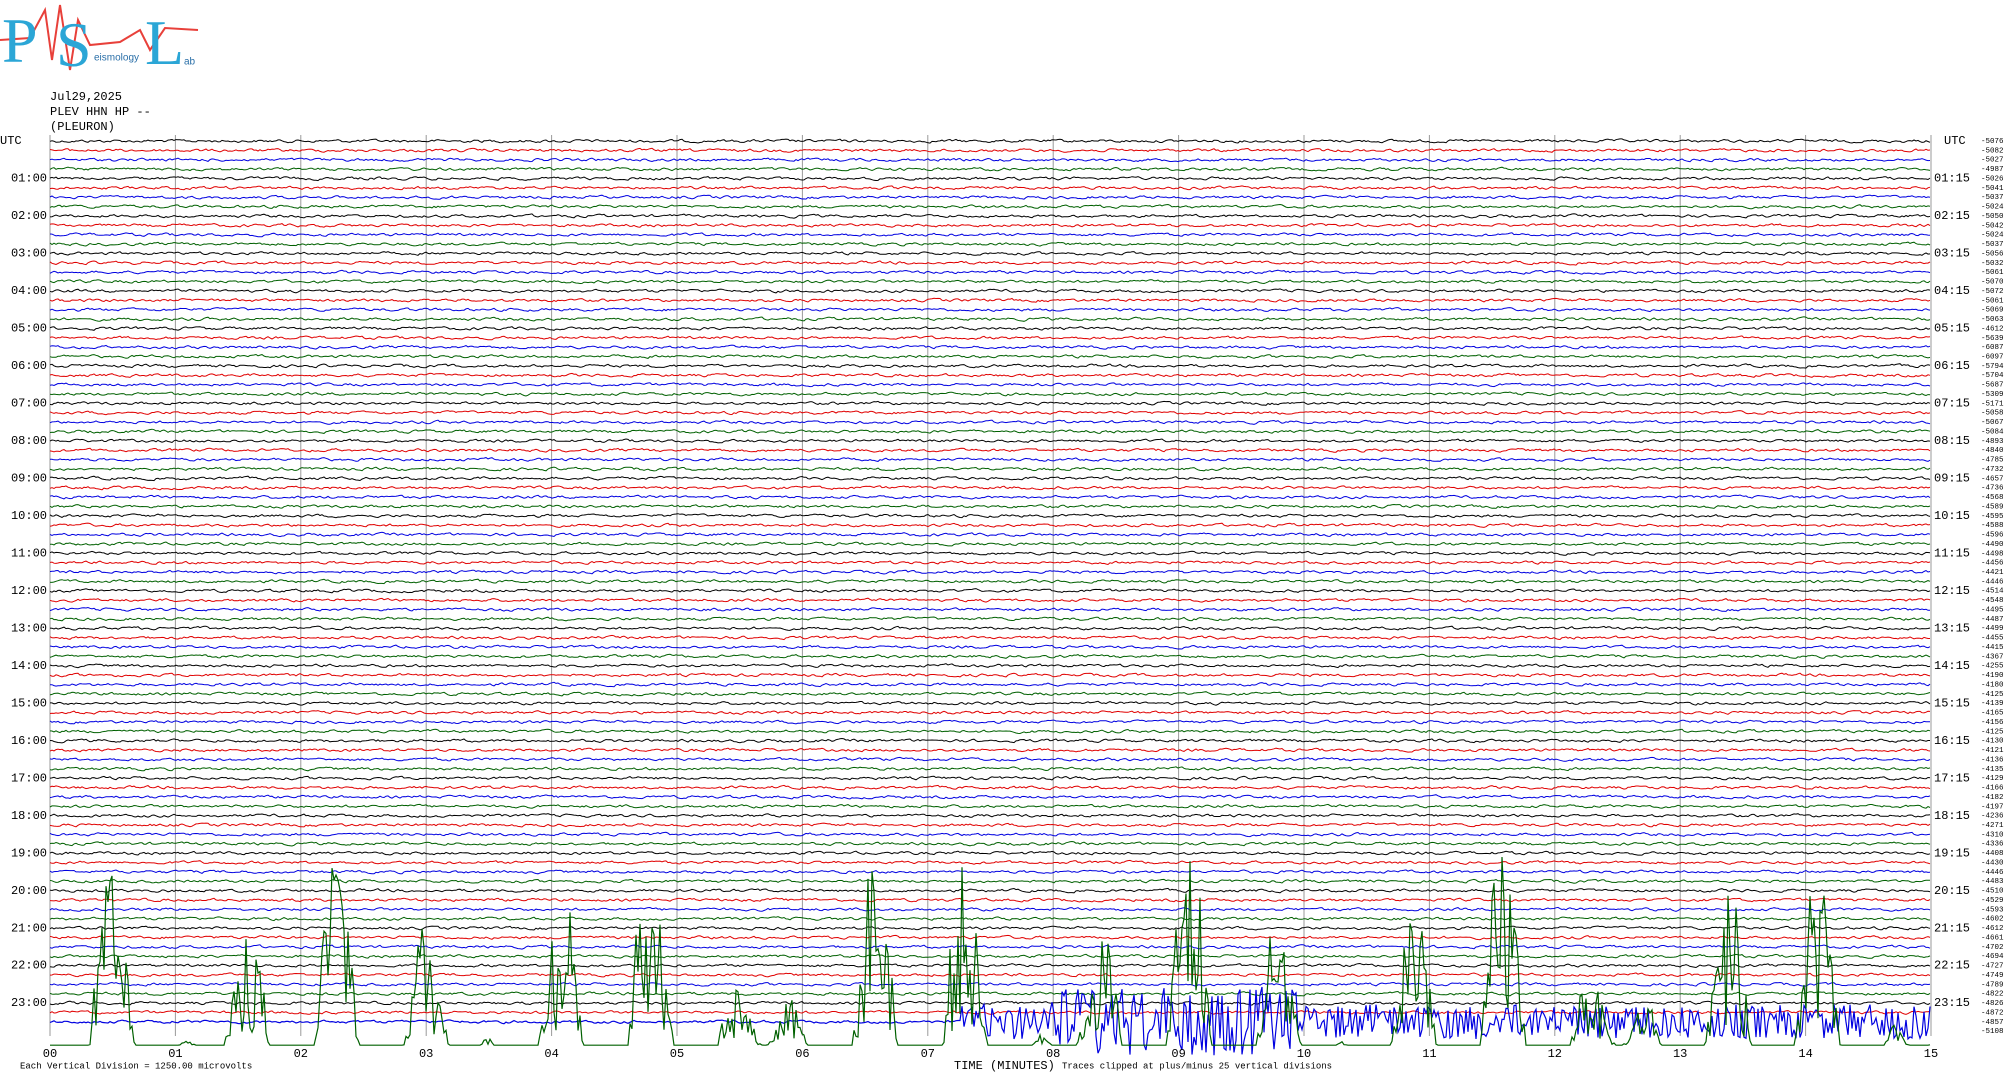  I want to click on trace-offset: -4702, so click(1992, 948).